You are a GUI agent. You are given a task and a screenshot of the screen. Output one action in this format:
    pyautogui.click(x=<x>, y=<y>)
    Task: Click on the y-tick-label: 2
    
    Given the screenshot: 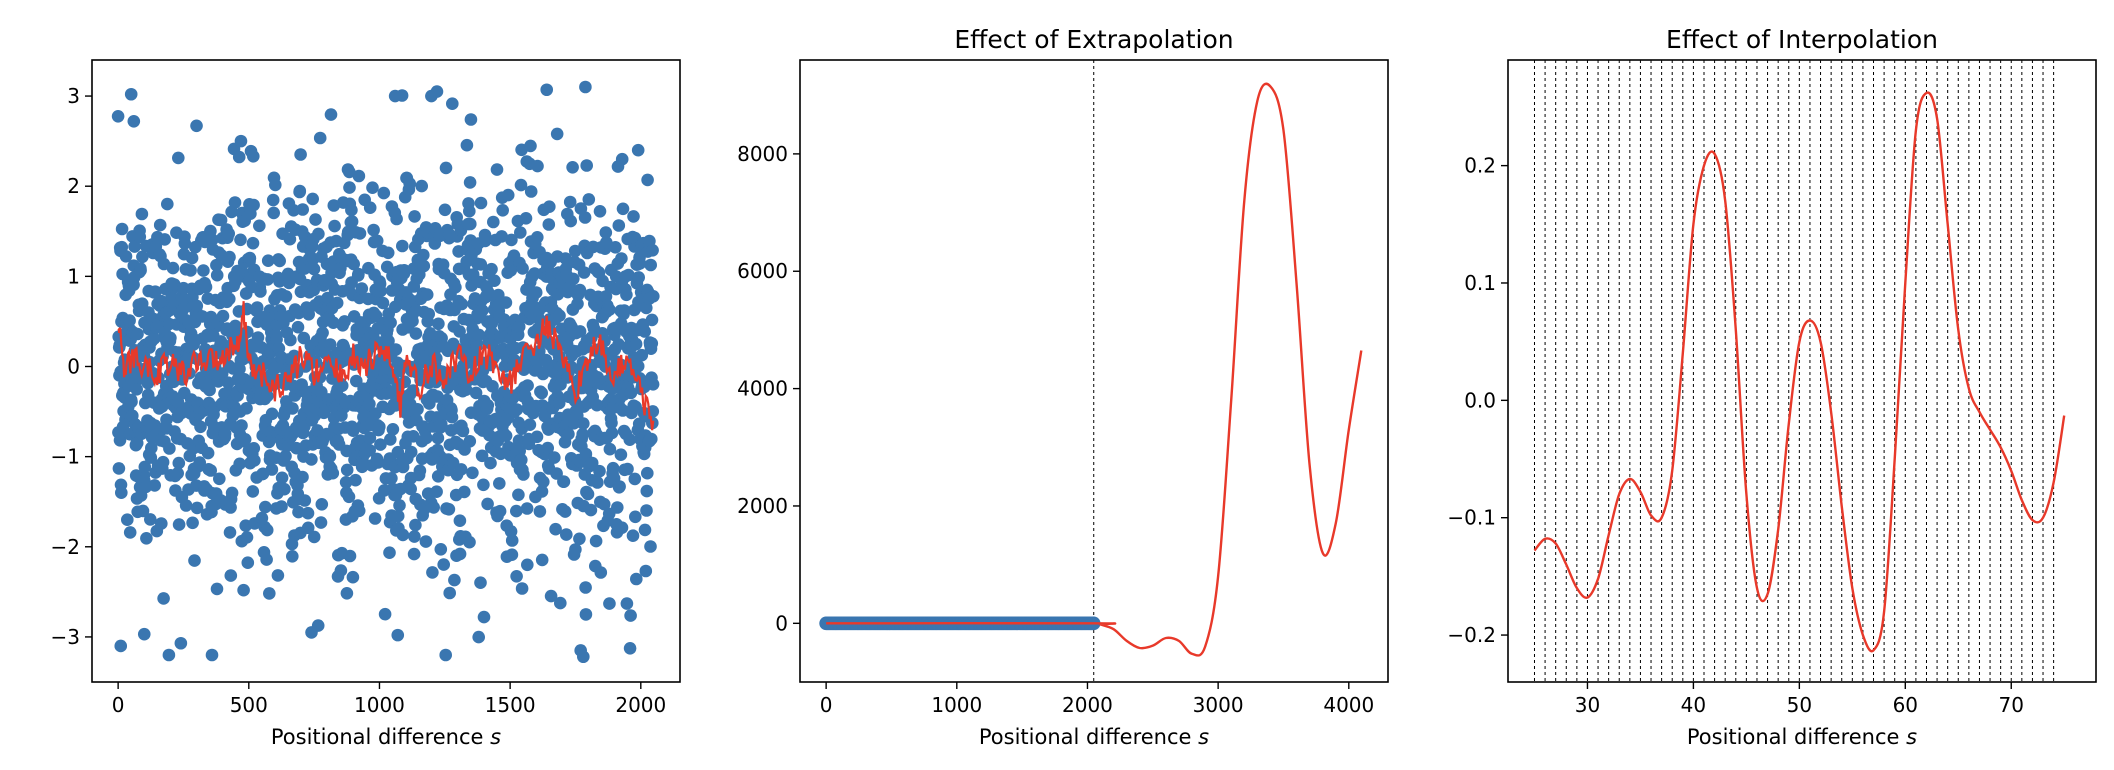 What is the action you would take?
    pyautogui.click(x=73, y=186)
    